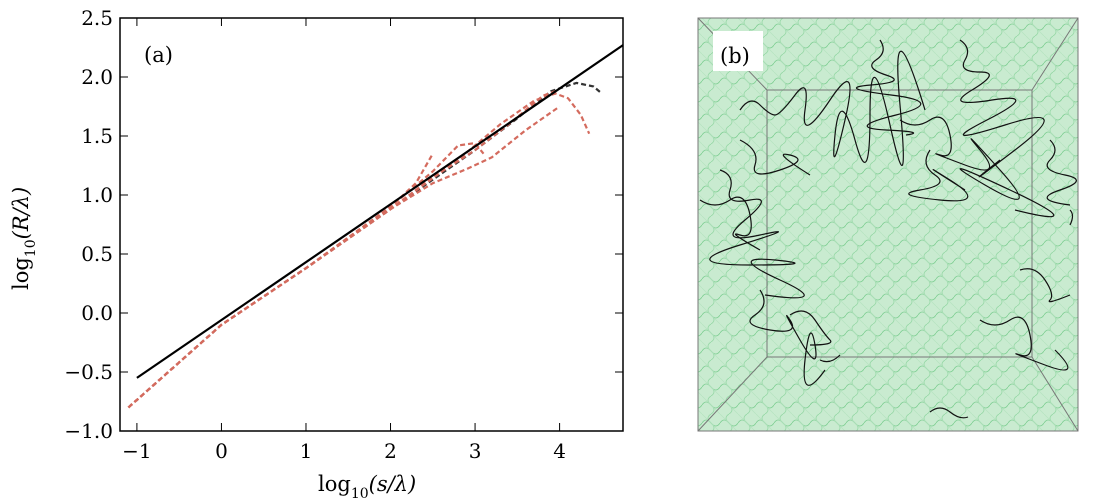 The image size is (1095, 499). I want to click on x-axis-label: log10(s/λ), so click(367, 485).